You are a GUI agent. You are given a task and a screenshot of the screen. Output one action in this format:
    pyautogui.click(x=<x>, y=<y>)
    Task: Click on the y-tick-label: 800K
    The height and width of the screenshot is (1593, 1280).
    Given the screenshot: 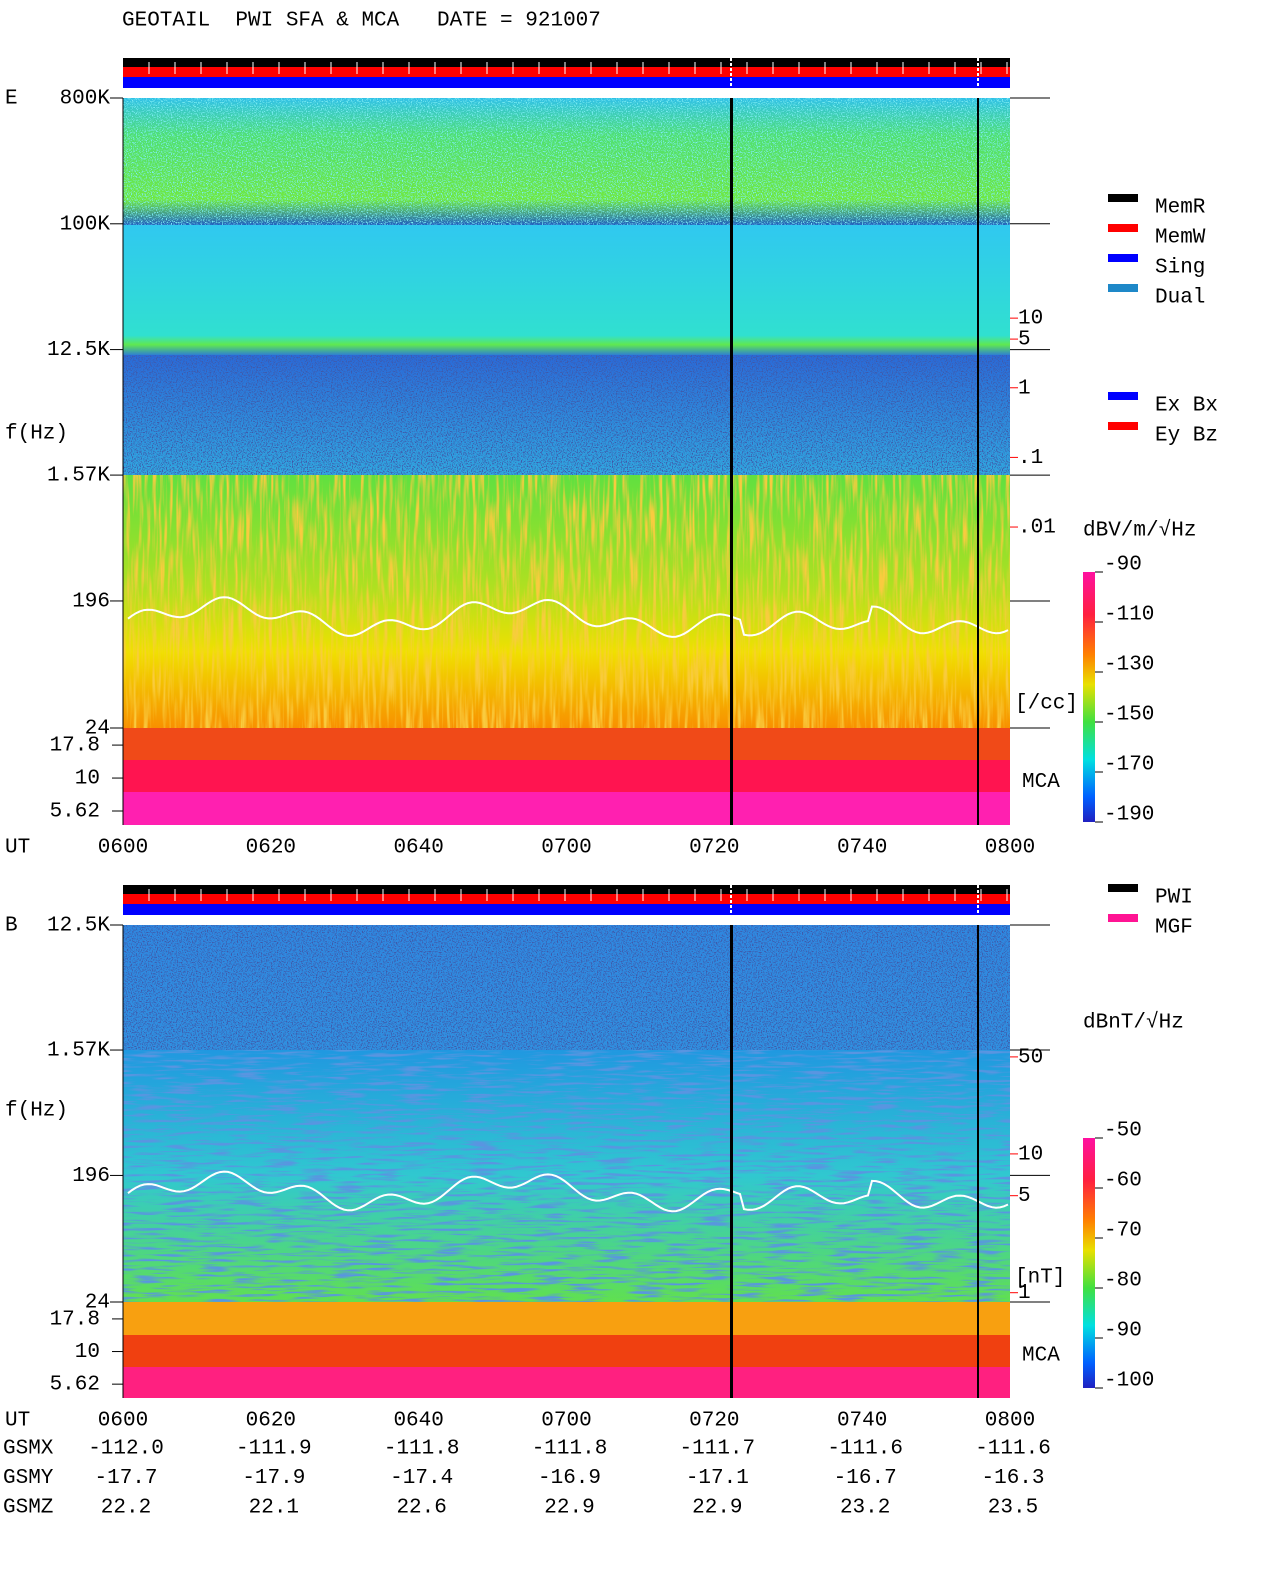 What is the action you would take?
    pyautogui.click(x=85, y=99)
    